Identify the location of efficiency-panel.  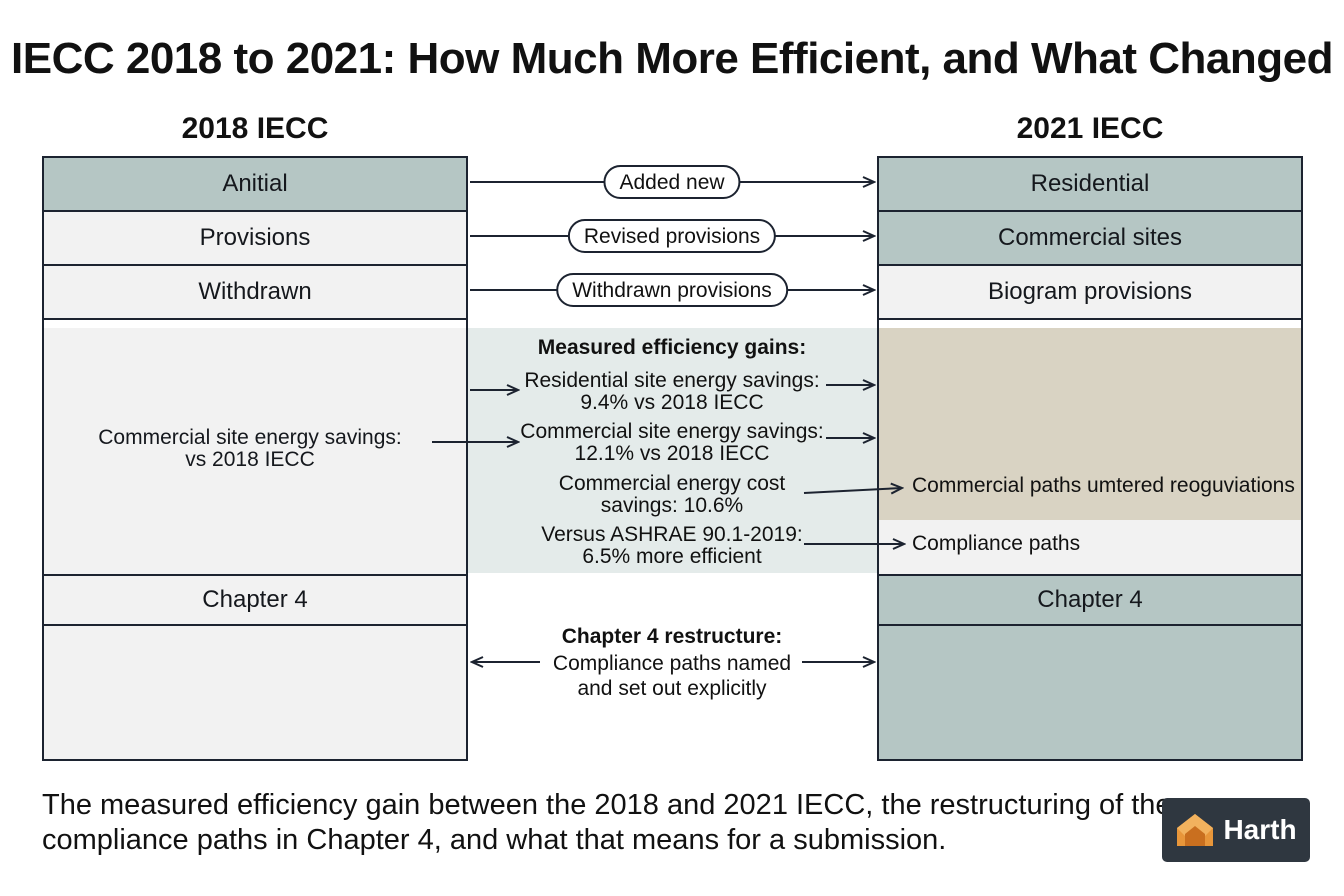
(672, 450).